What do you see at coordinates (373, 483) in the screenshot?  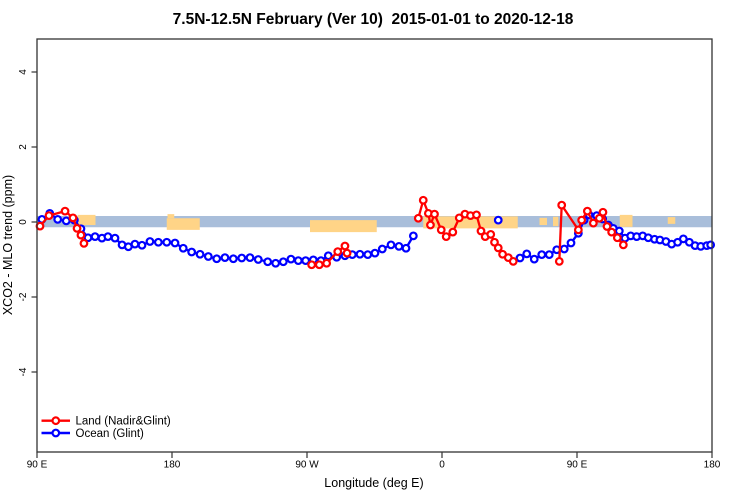 I see `x-axis-title: Longitude (deg E)` at bounding box center [373, 483].